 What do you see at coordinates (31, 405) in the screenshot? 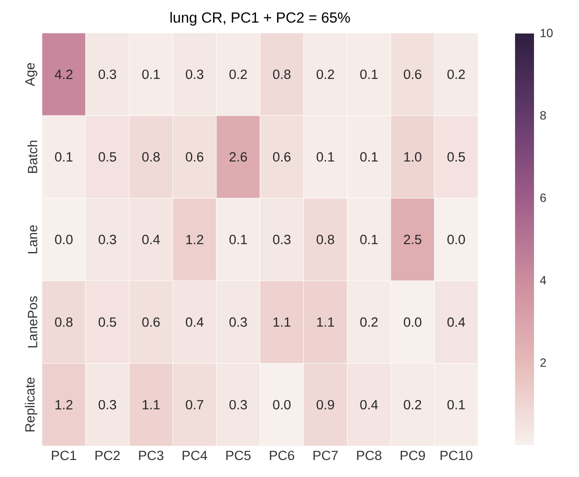
I see `y-tick-label: Replicate` at bounding box center [31, 405].